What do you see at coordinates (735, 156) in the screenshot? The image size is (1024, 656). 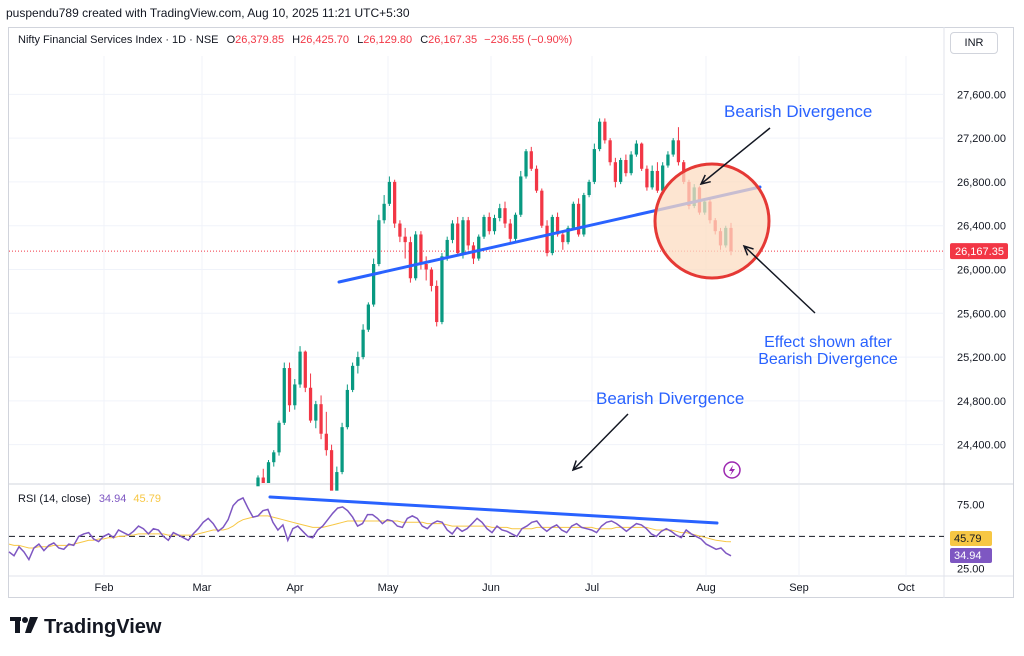 I see `arrow-top` at bounding box center [735, 156].